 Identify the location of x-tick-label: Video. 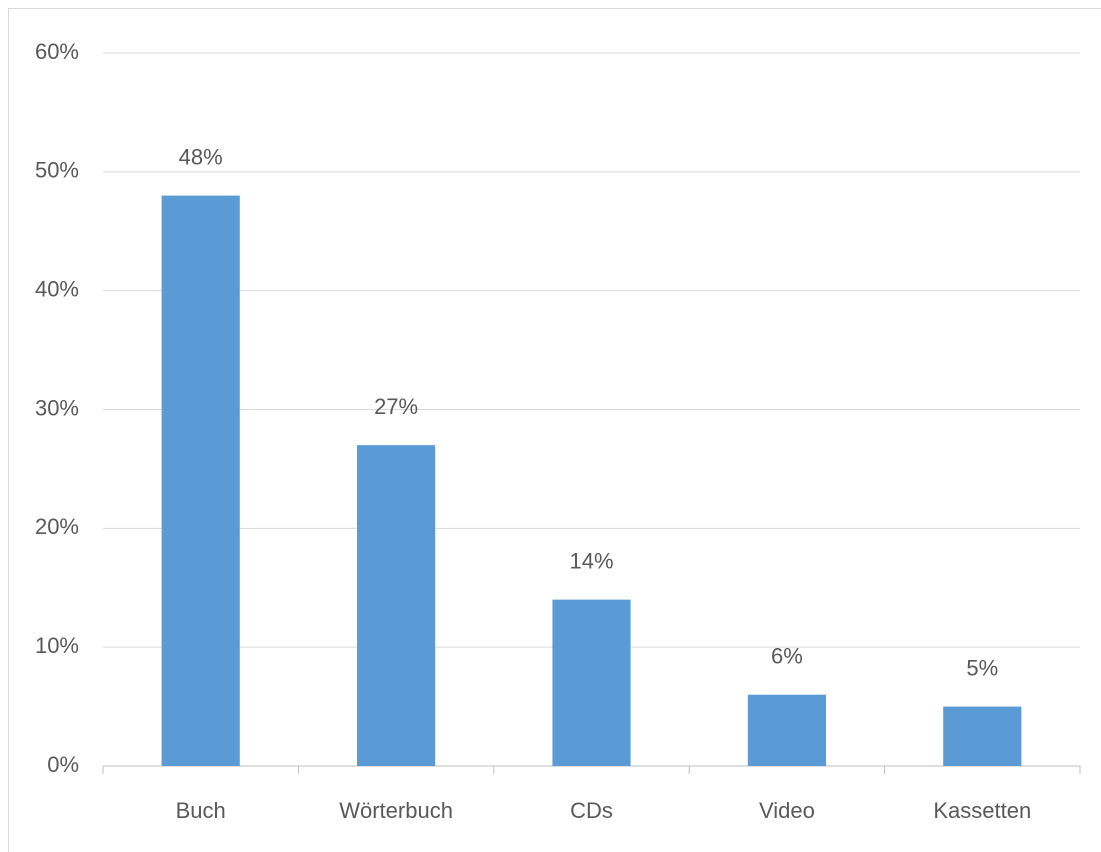
(787, 810).